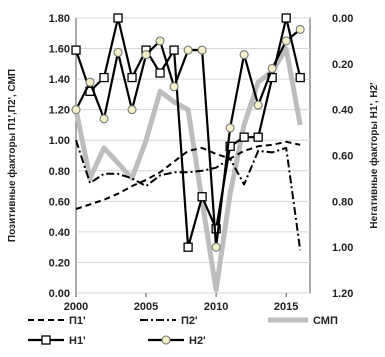  I want to click on left-tick-label: 0.60, so click(59, 202).